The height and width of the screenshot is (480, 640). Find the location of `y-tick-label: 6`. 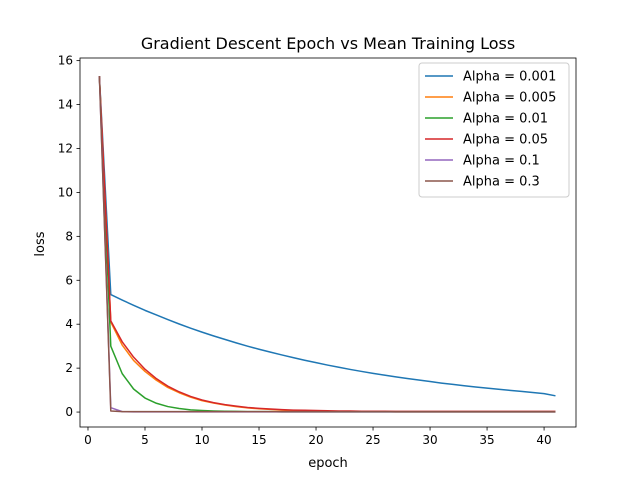

y-tick-label: 6 is located at coordinates (69, 280).